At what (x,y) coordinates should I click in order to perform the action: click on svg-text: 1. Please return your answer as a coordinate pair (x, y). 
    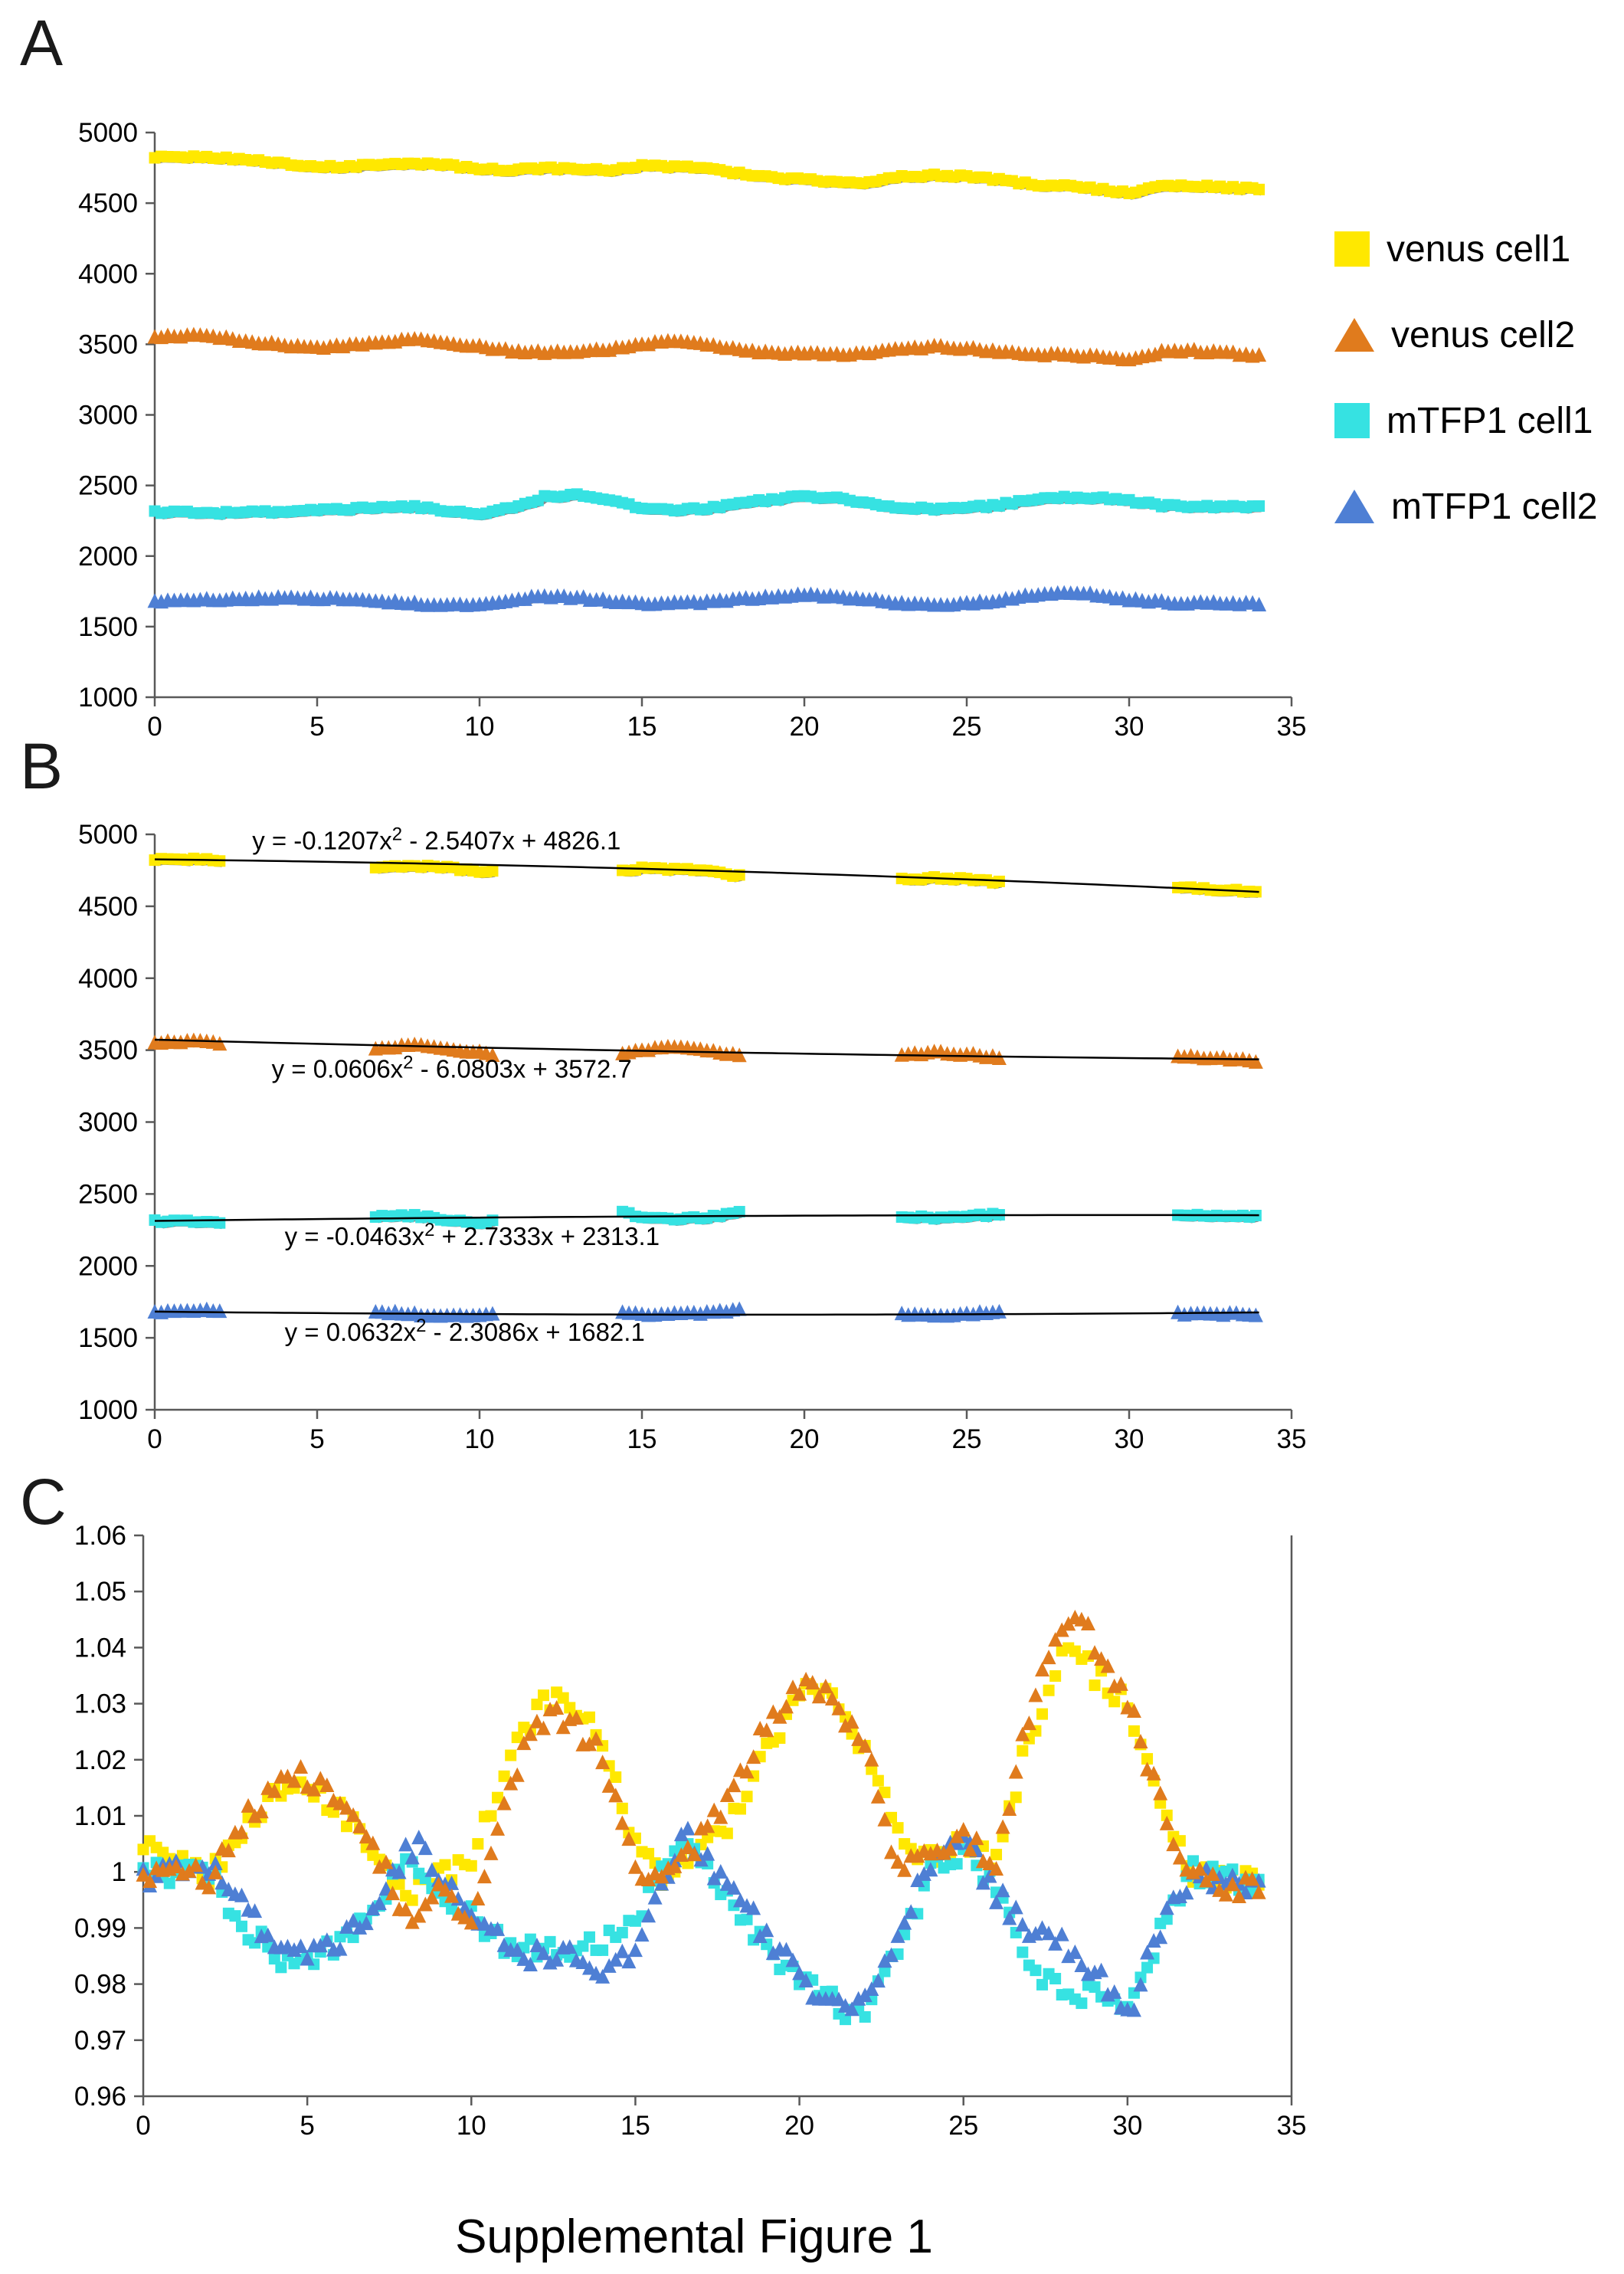
    Looking at the image, I should click on (119, 1872).